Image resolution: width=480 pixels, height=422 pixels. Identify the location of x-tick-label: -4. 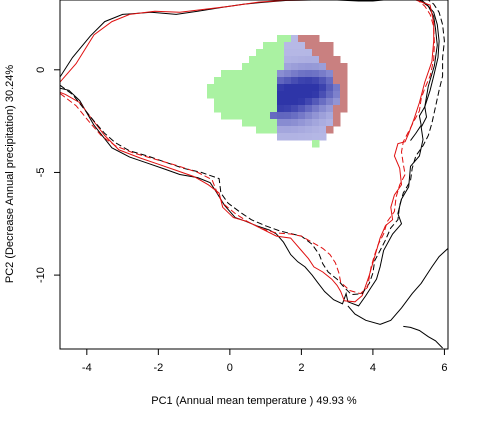
(87, 368).